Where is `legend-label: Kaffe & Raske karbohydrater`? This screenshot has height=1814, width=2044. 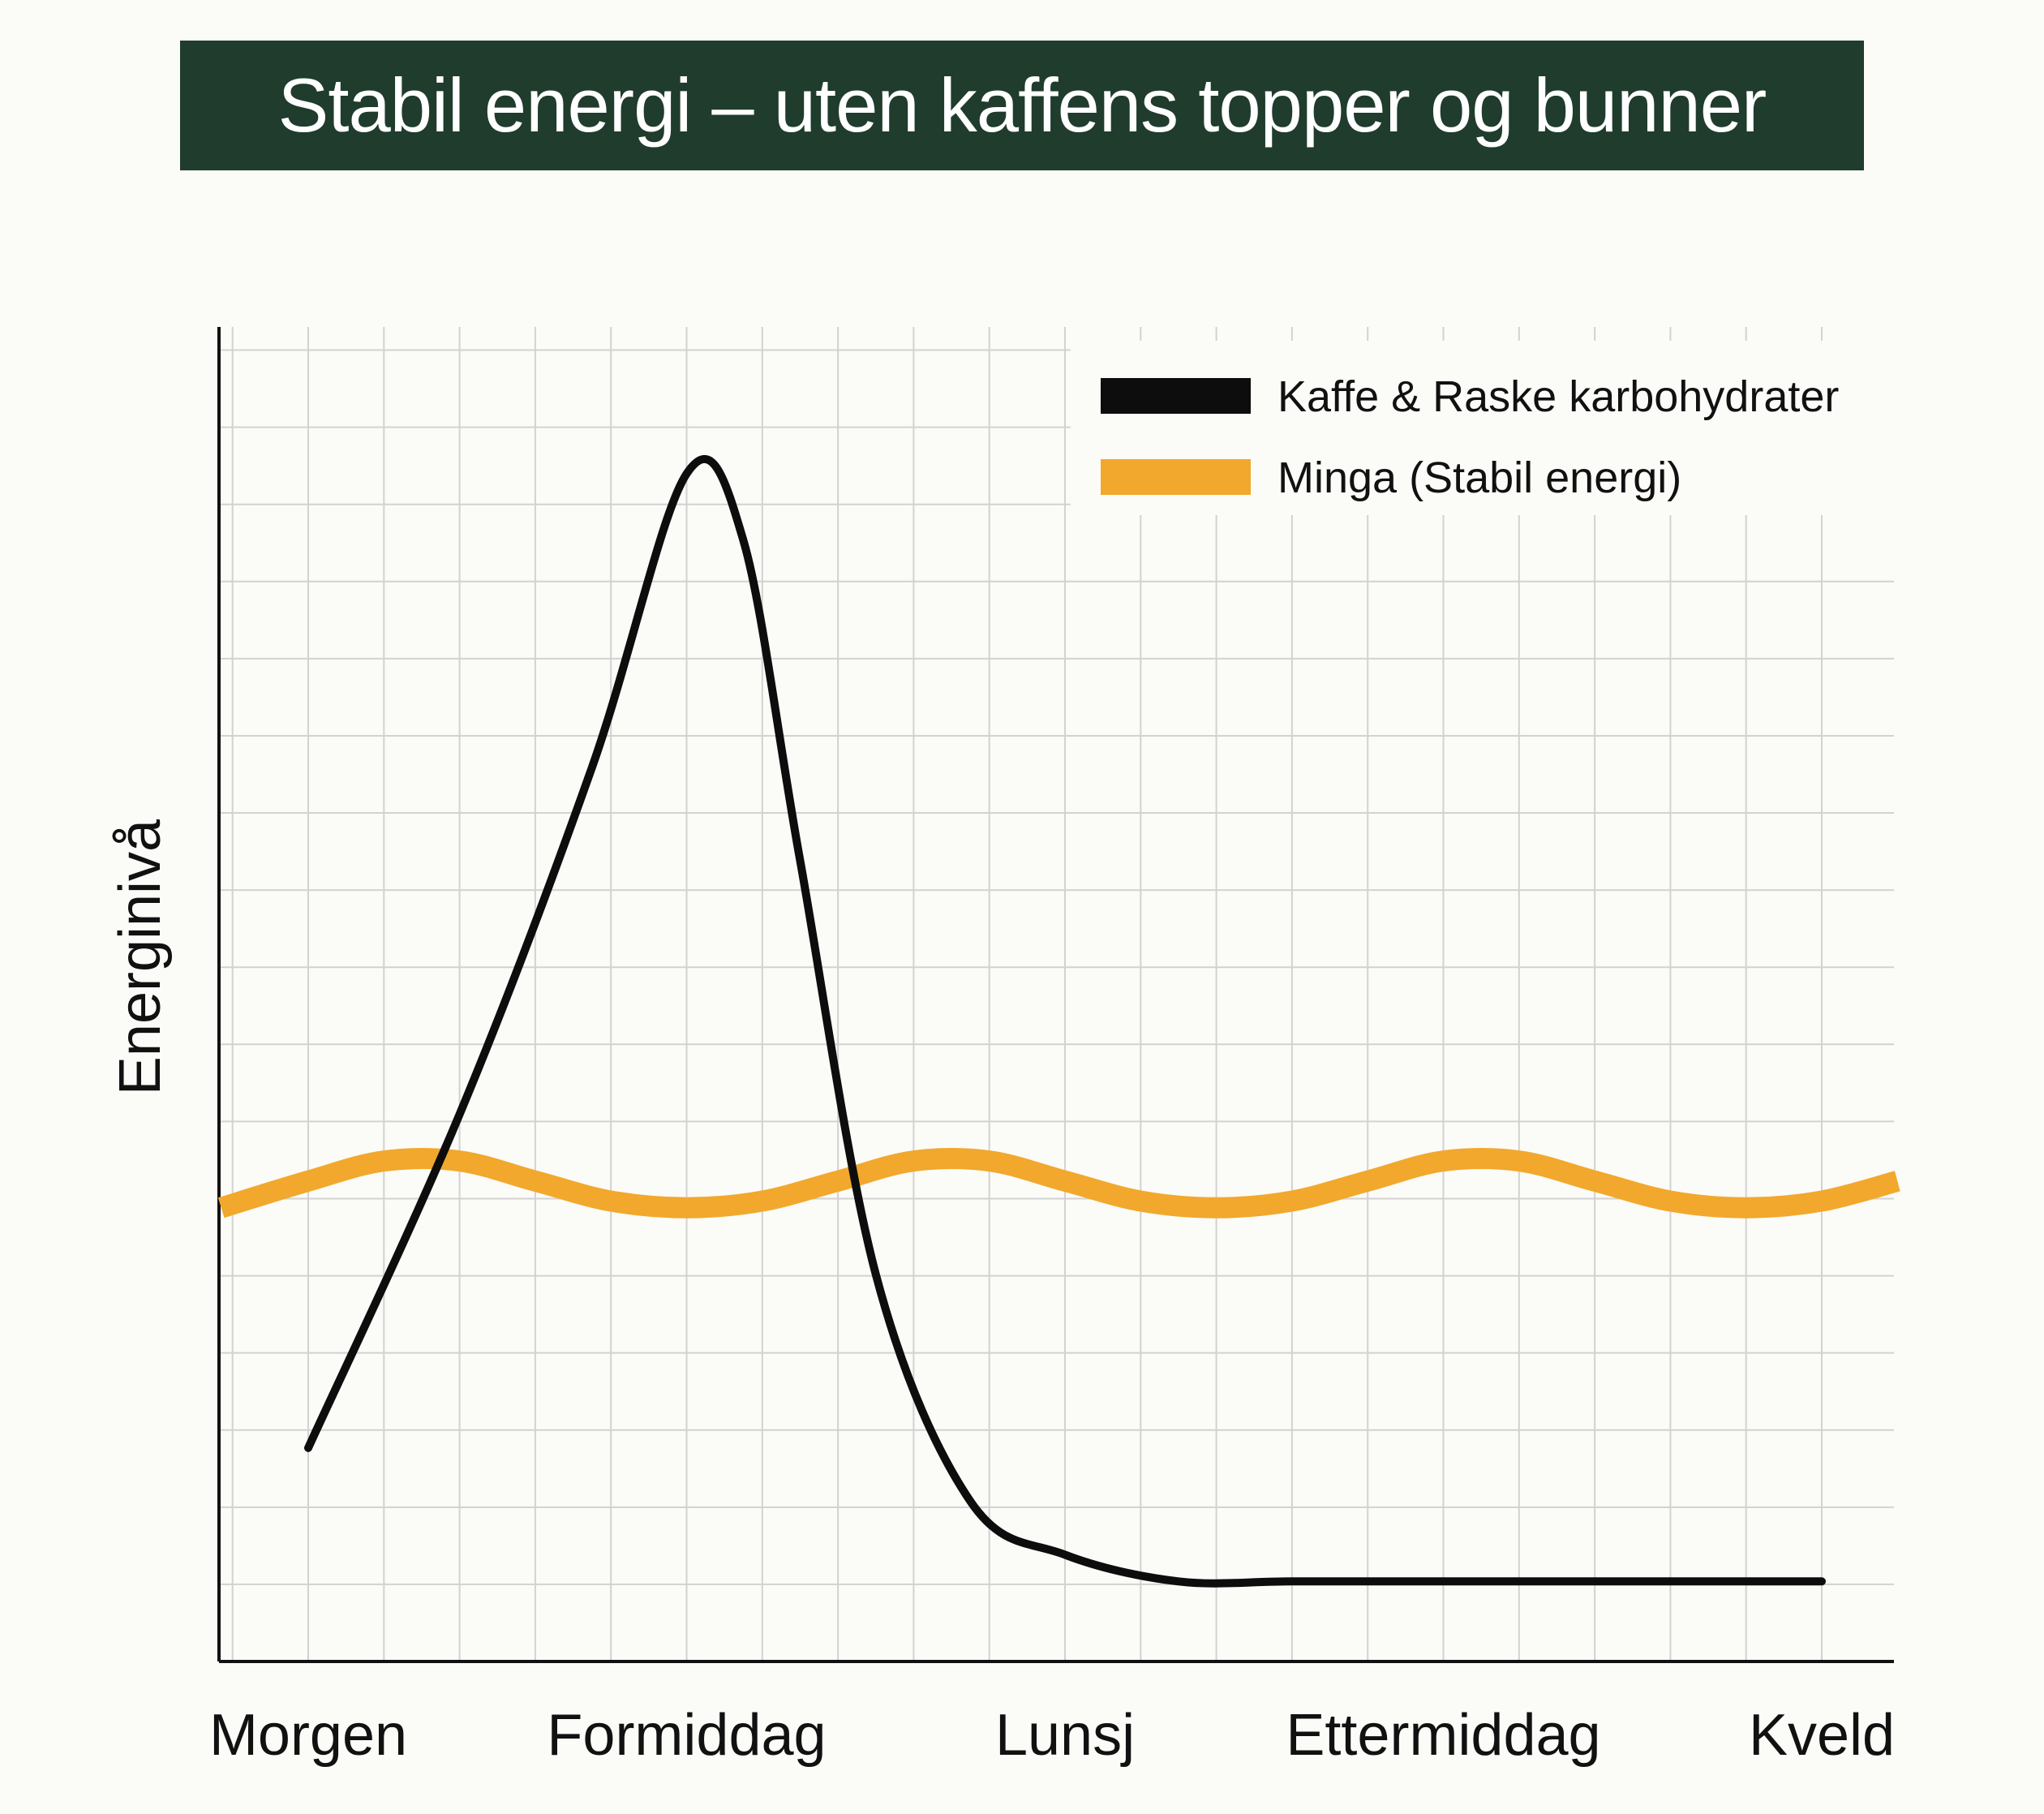
legend-label: Kaffe & Raske karbohydrater is located at coordinates (1558, 396).